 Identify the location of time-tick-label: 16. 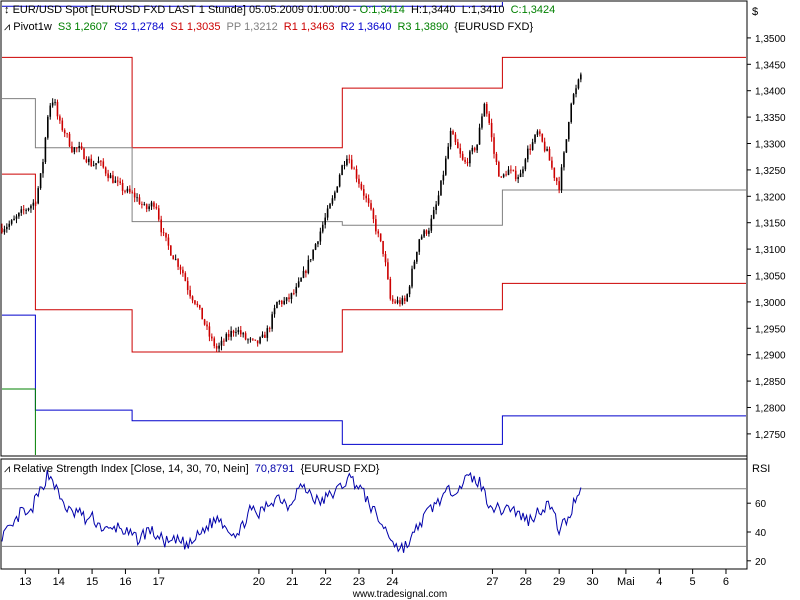
(125, 582).